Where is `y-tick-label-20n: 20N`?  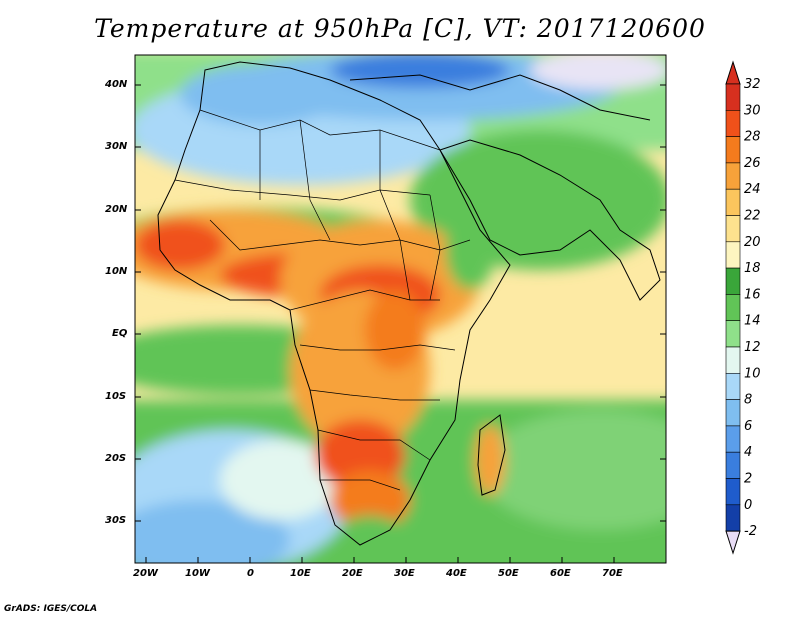
y-tick-label-20n: 20N is located at coordinates (116, 209).